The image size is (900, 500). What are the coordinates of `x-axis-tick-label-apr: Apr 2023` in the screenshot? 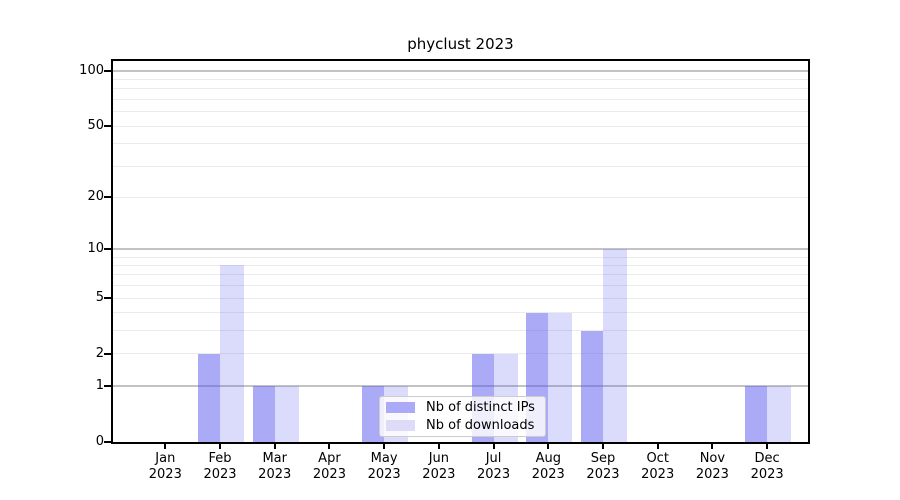 It's located at (329, 466).